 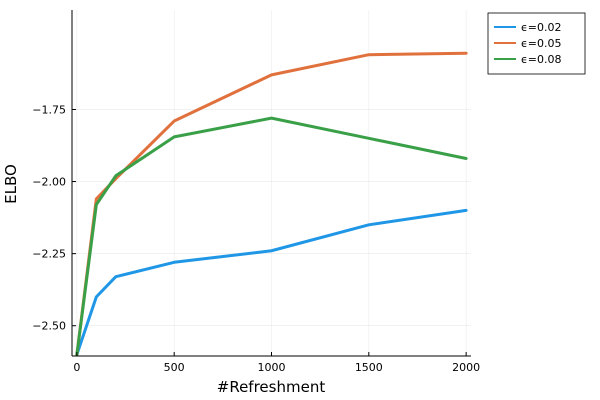 What do you see at coordinates (174, 367) in the screenshot?
I see `x-tick-label: 500` at bounding box center [174, 367].